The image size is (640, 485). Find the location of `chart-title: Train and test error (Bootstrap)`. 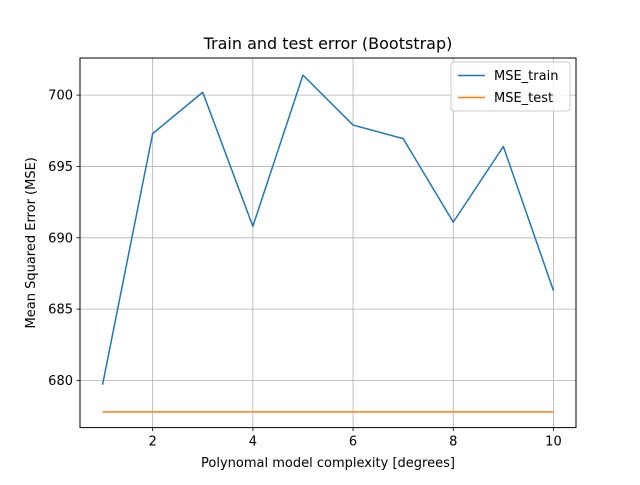

chart-title: Train and test error (Bootstrap) is located at coordinates (328, 43).